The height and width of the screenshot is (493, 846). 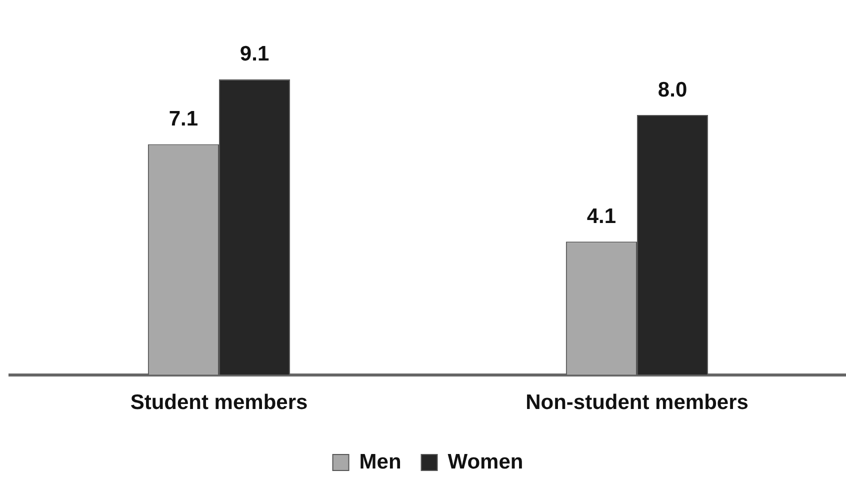 What do you see at coordinates (673, 90) in the screenshot?
I see `data-label: 8.0` at bounding box center [673, 90].